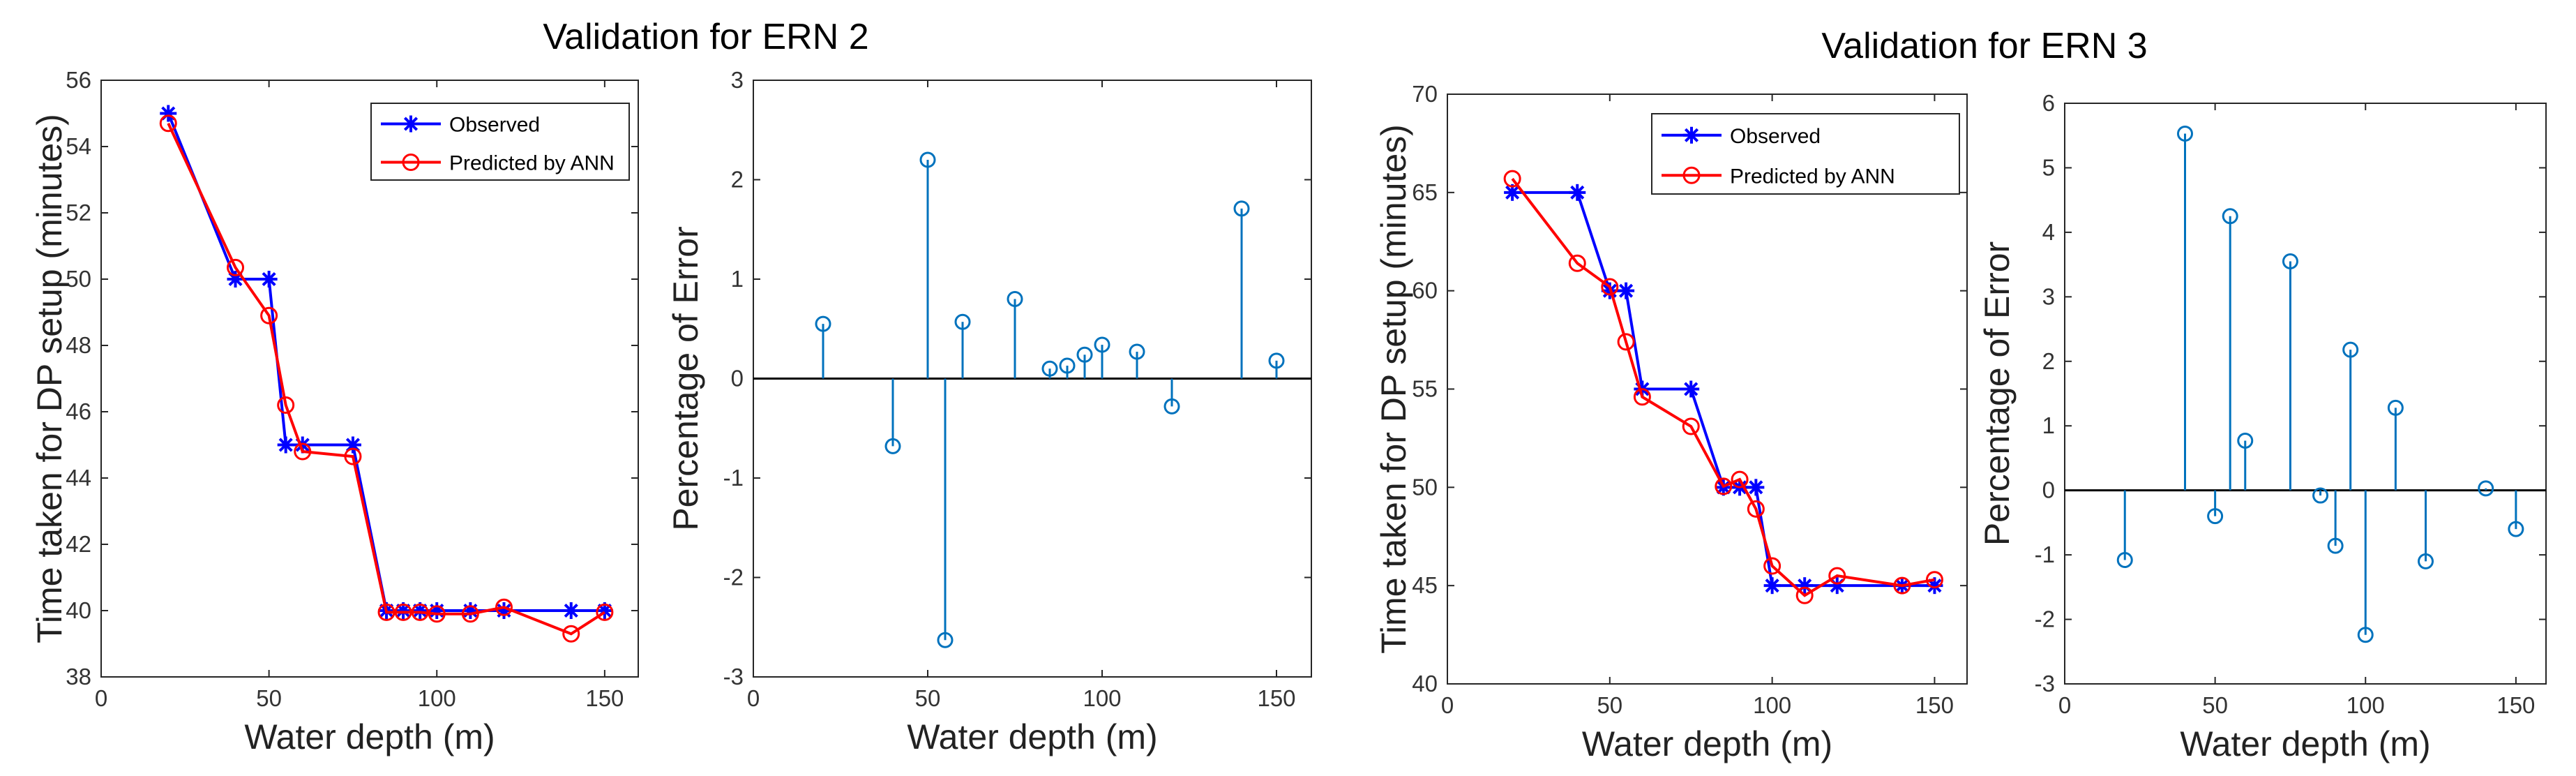 The width and height of the screenshot is (2576, 776). What do you see at coordinates (2045, 619) in the screenshot?
I see `y-tick-label: -2` at bounding box center [2045, 619].